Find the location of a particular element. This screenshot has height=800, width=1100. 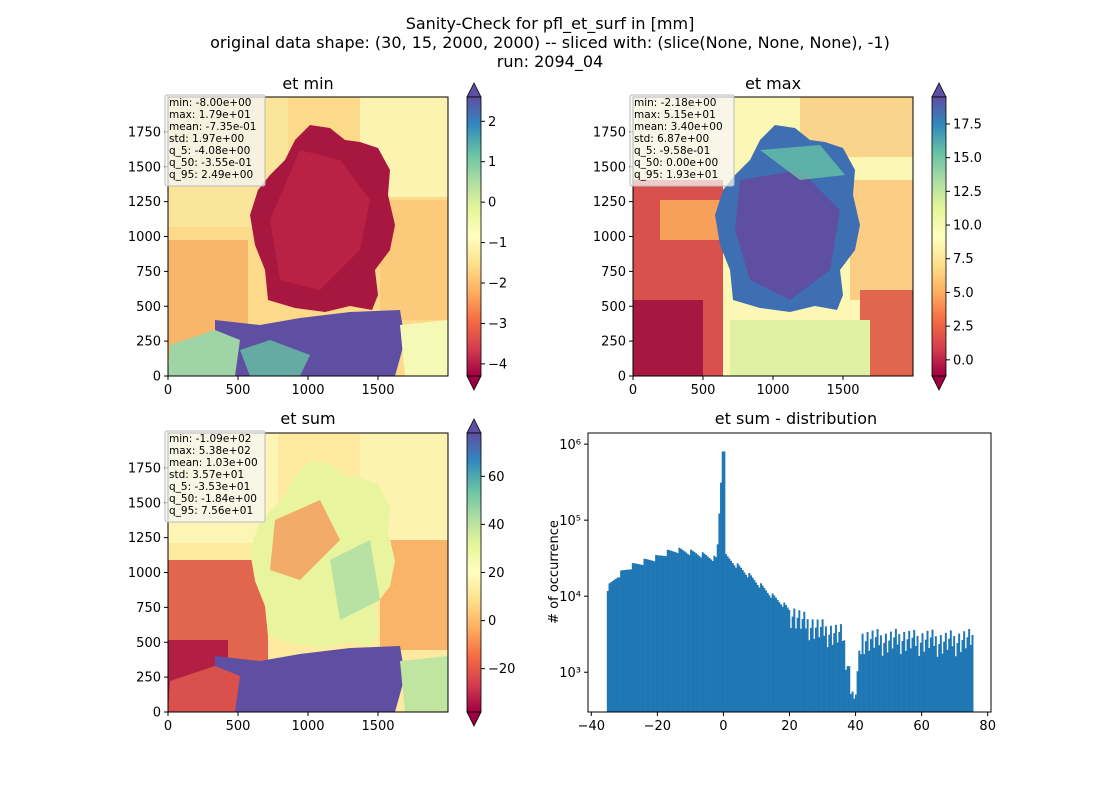

colorbar-tick-label: 15.0 is located at coordinates (967, 158).